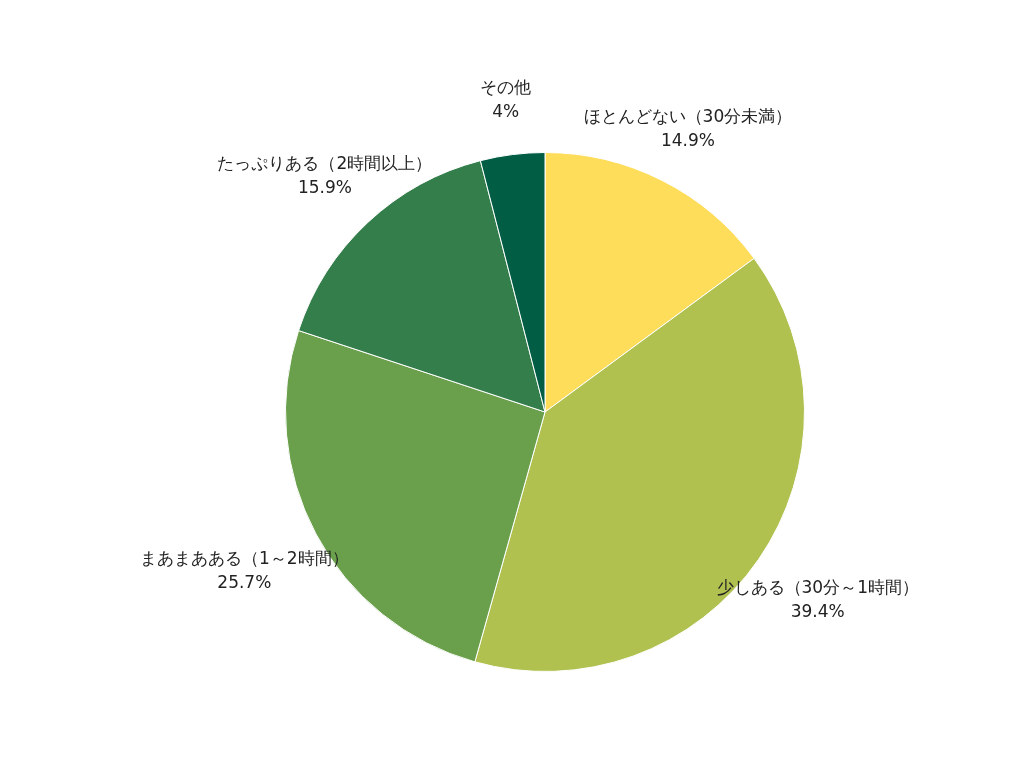 Image resolution: width=1024 pixels, height=768 pixels. Describe the element at coordinates (244, 582) in the screenshot. I see `data-label: 25.7%` at that location.